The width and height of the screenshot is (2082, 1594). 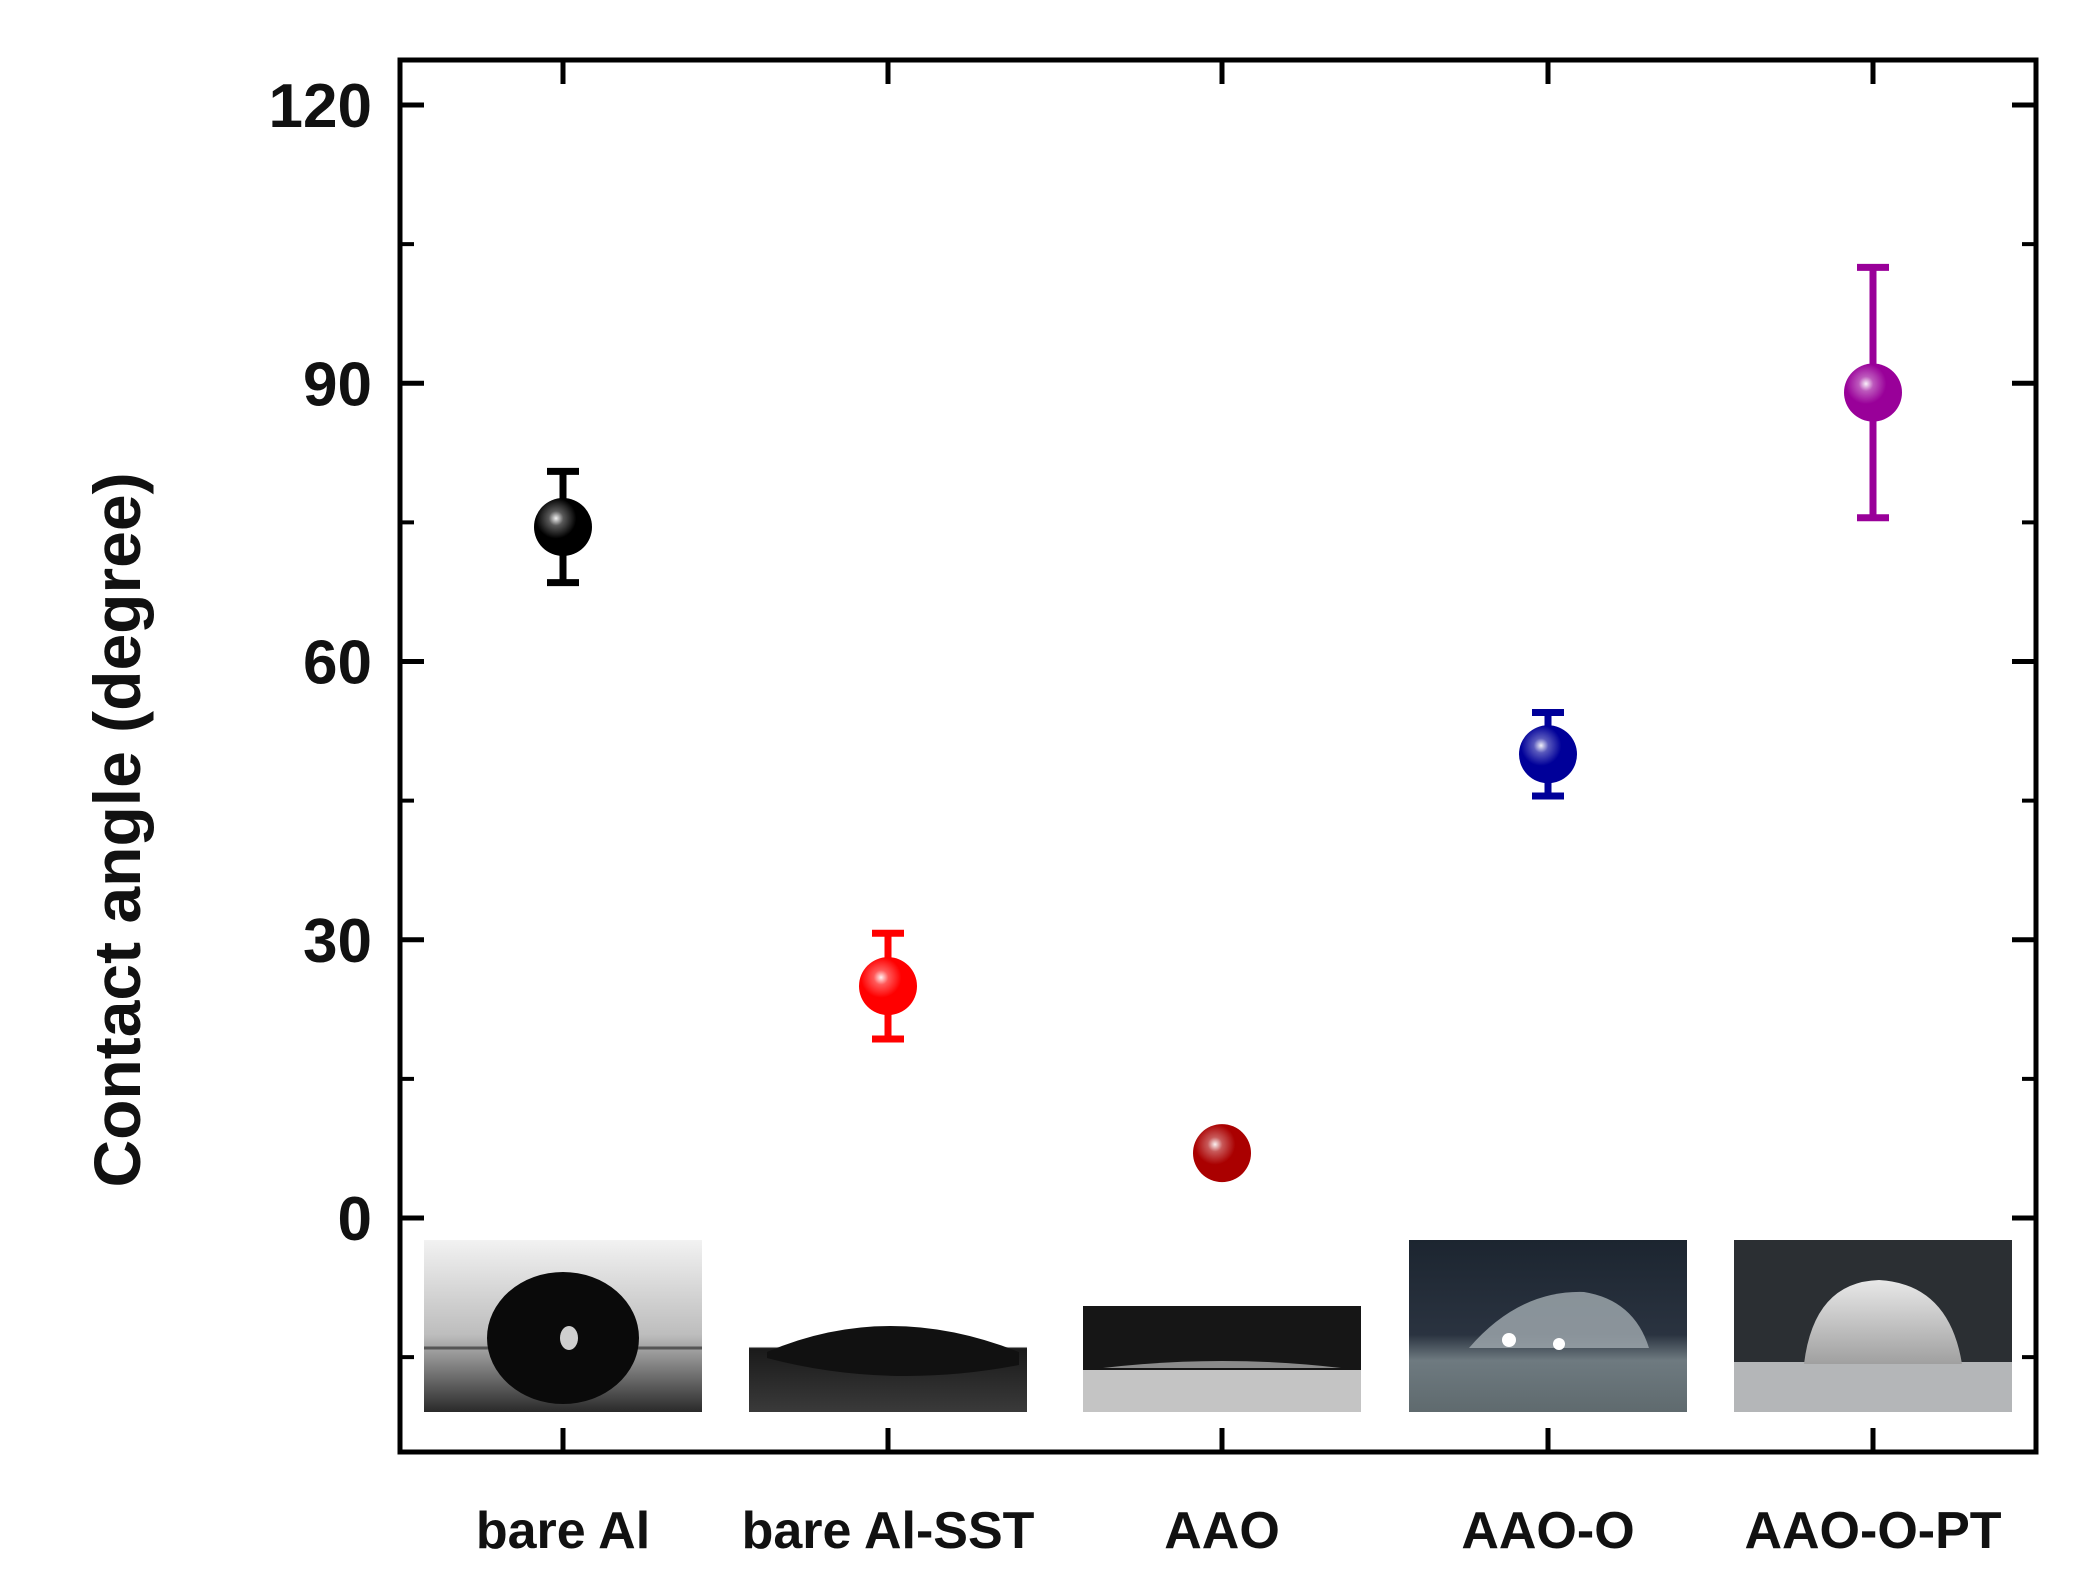 I want to click on y-tick-label: 0, so click(x=355, y=1219).